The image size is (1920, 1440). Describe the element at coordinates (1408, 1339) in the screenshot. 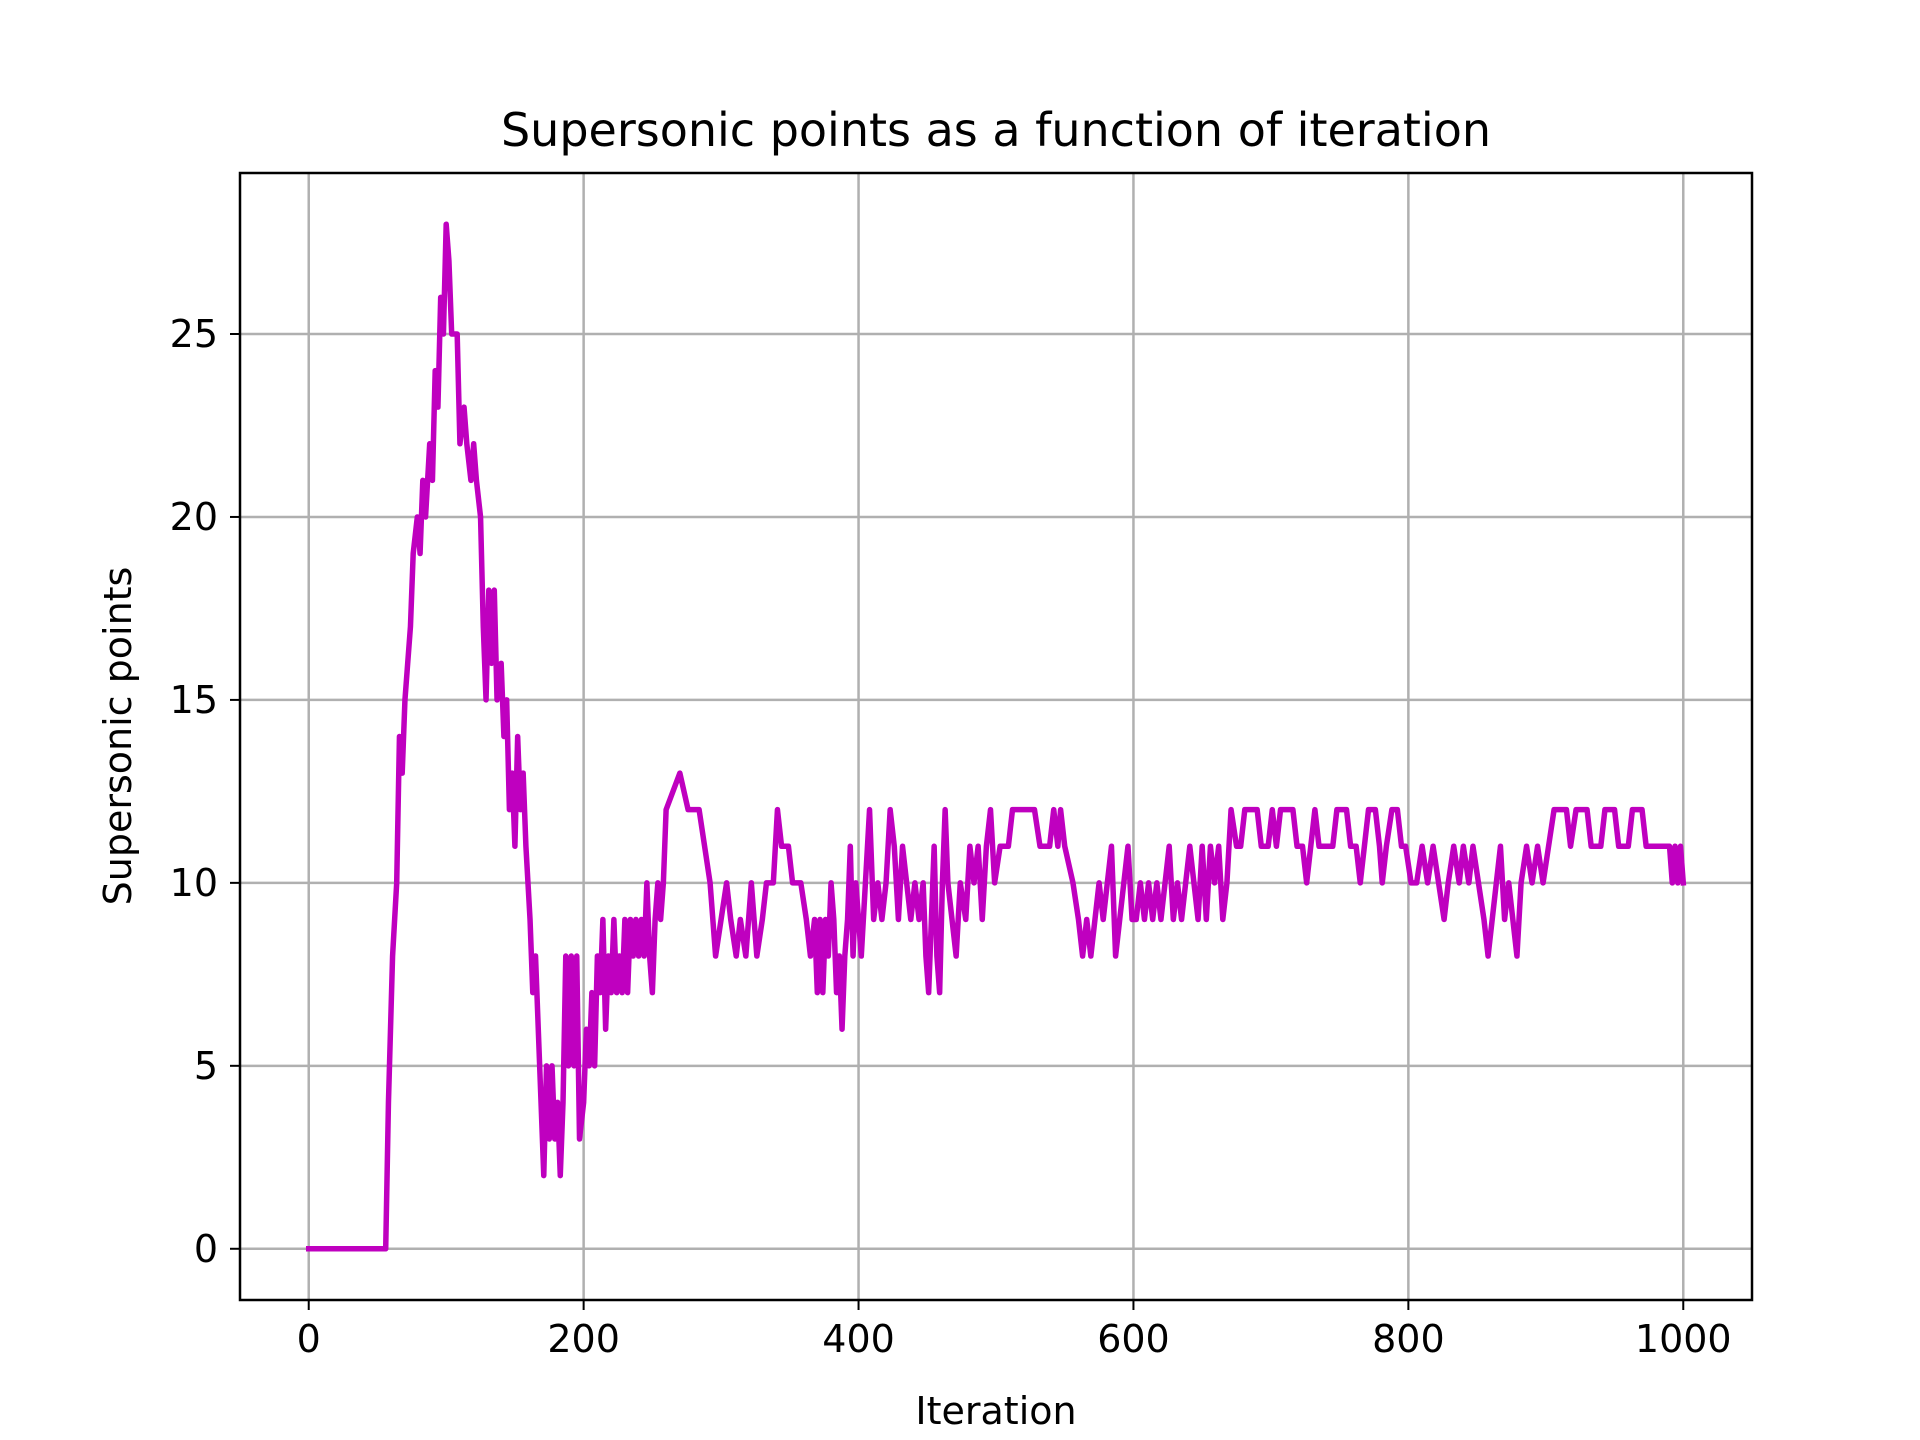

I see `x-tick-label: 800` at that location.